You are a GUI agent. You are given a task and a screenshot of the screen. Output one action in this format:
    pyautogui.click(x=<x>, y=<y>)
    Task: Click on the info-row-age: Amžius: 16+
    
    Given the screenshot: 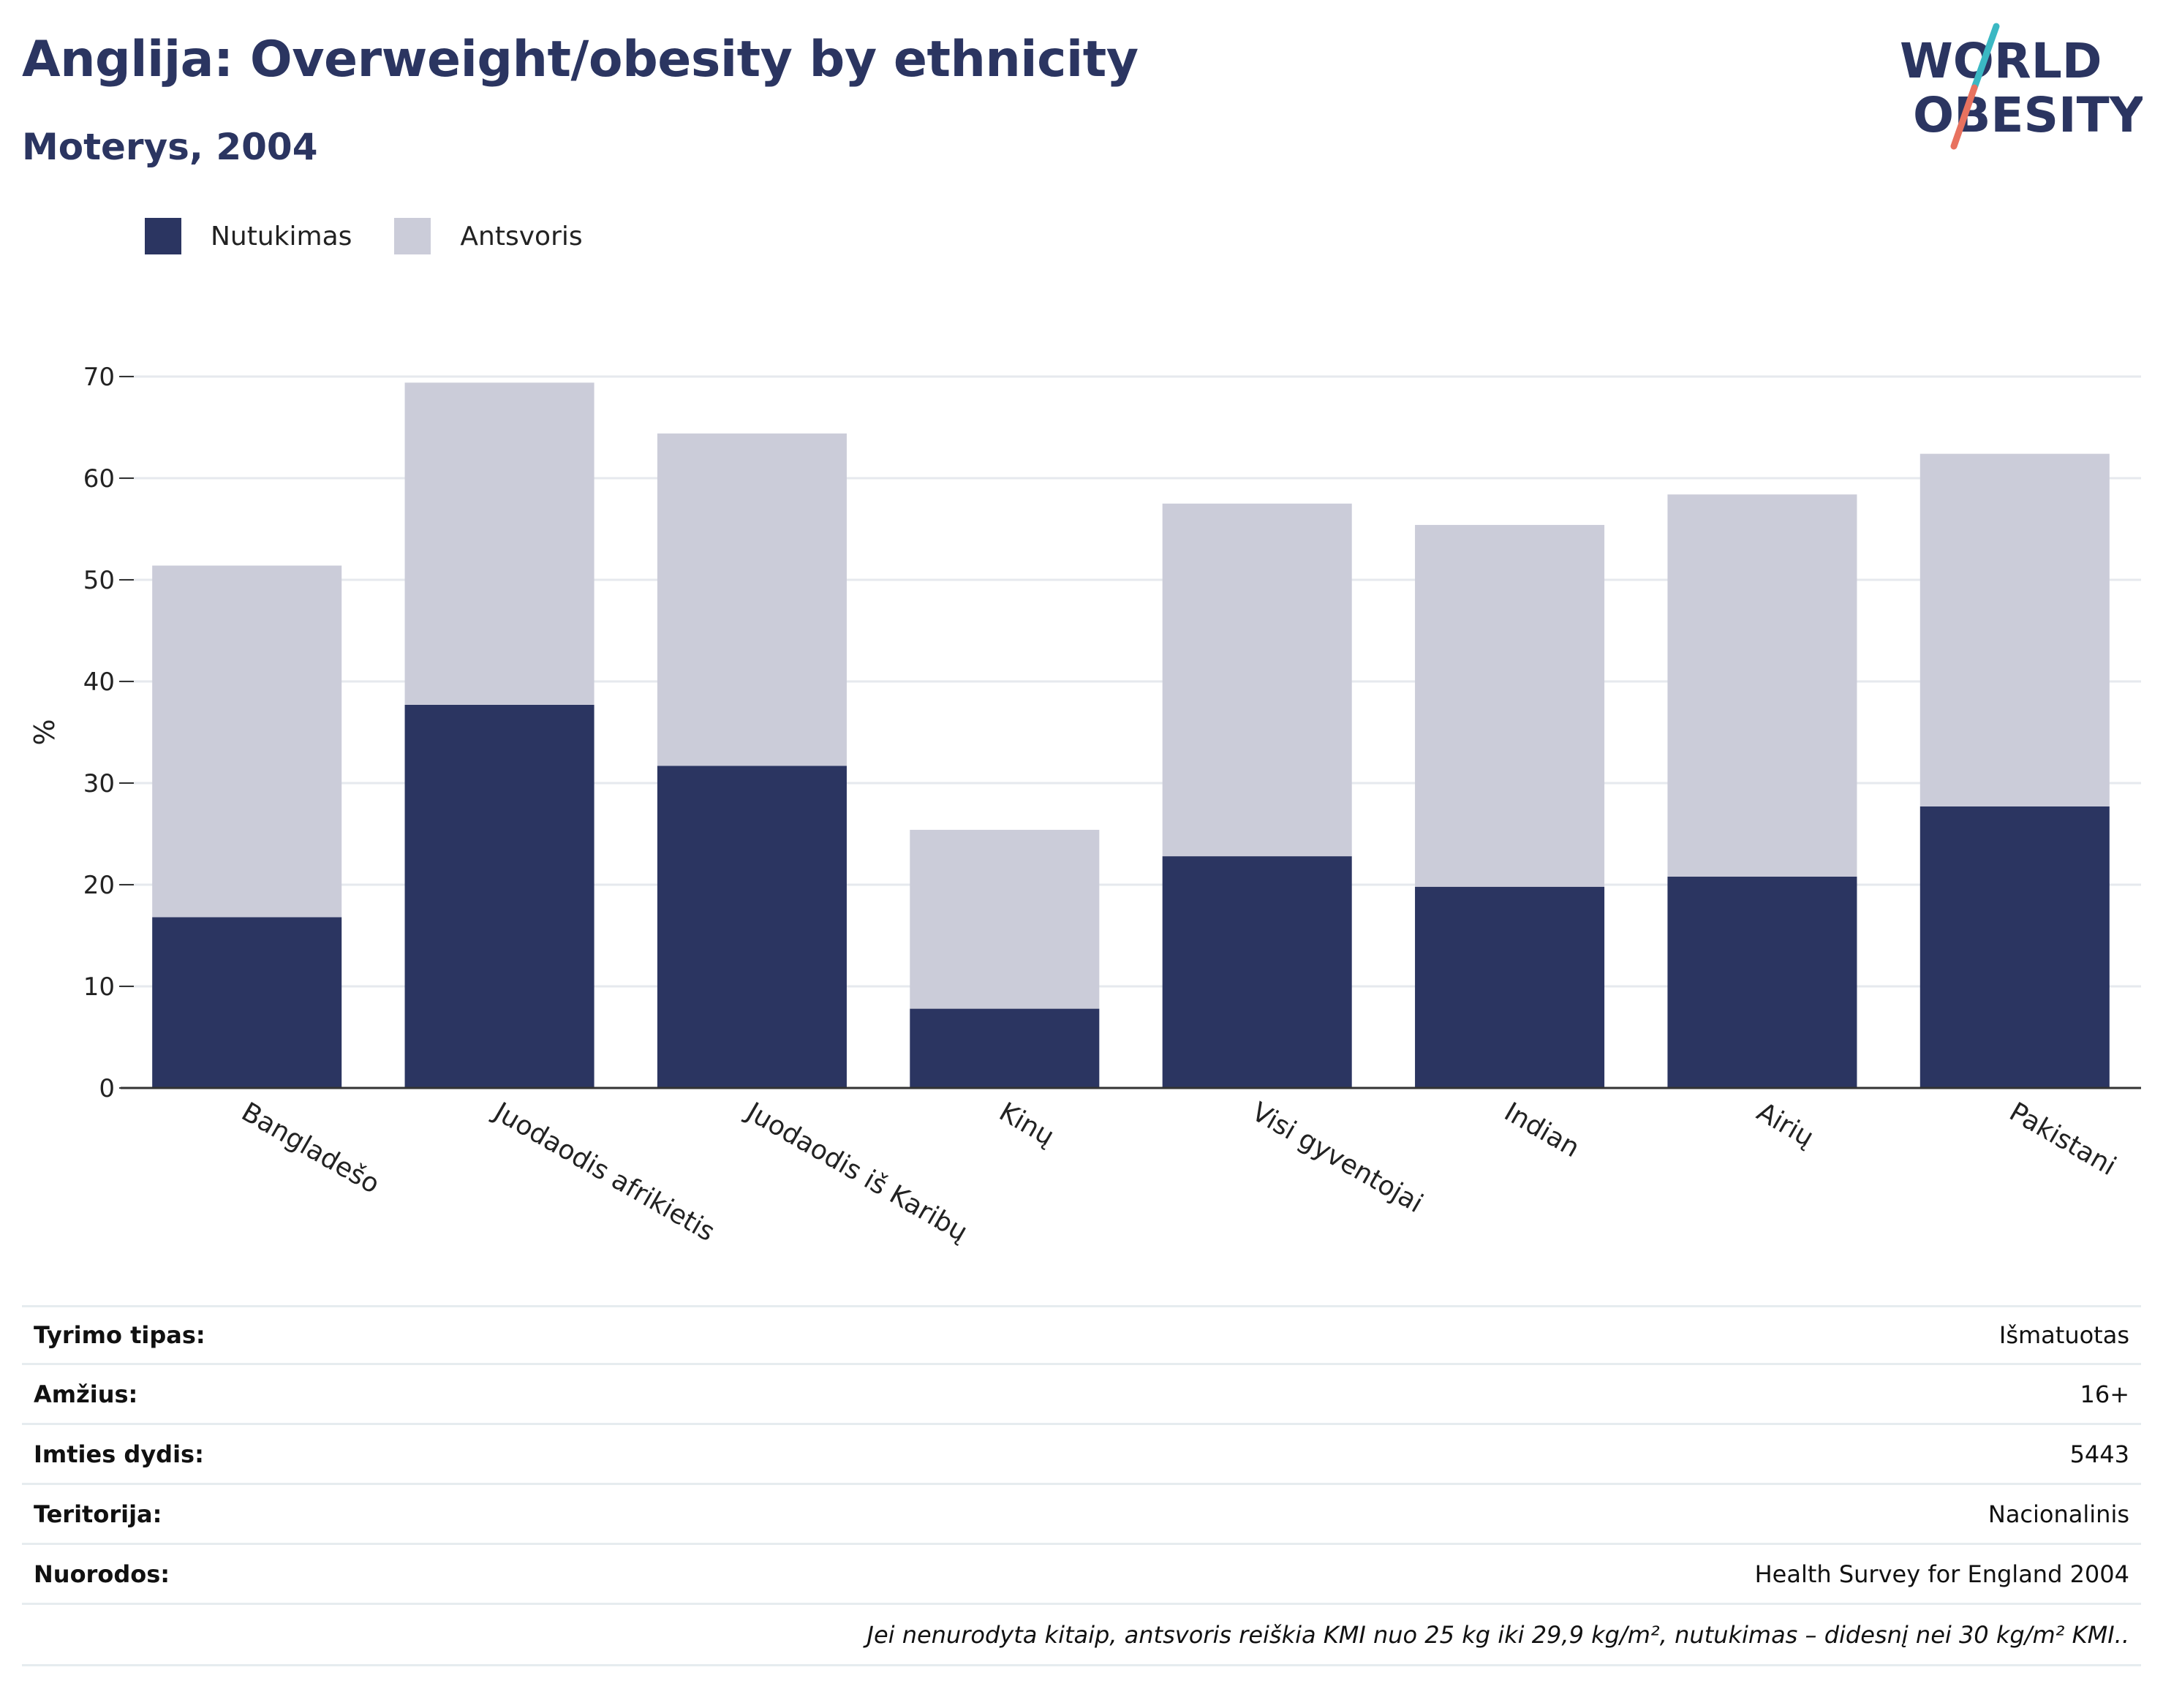 What is the action you would take?
    pyautogui.click(x=1081, y=1395)
    